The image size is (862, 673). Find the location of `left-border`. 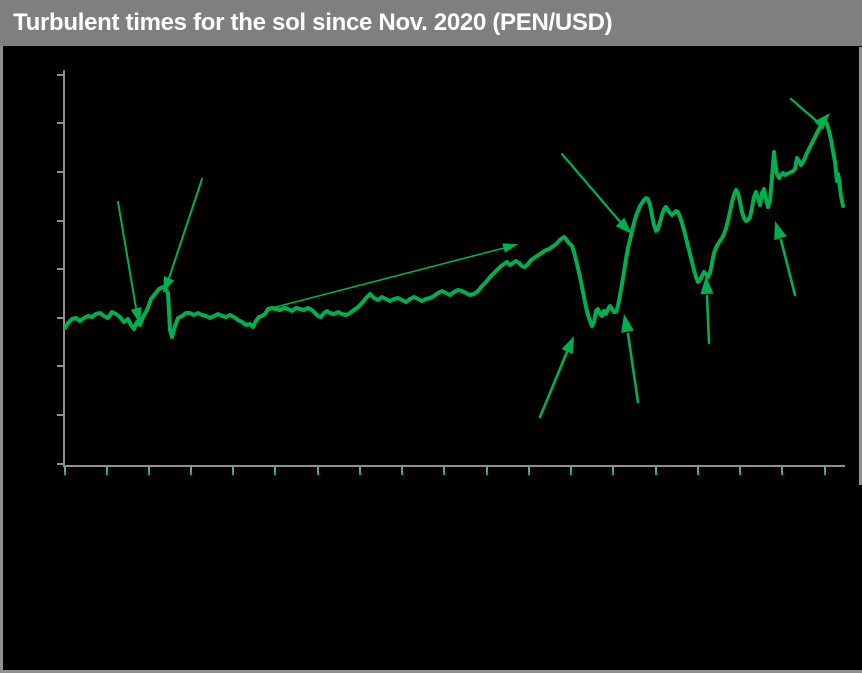

left-border is located at coordinates (1, 359).